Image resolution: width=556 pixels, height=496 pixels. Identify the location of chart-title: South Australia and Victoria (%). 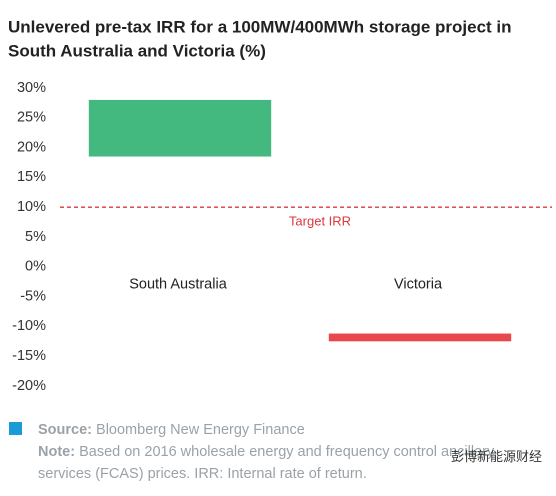
(137, 50).